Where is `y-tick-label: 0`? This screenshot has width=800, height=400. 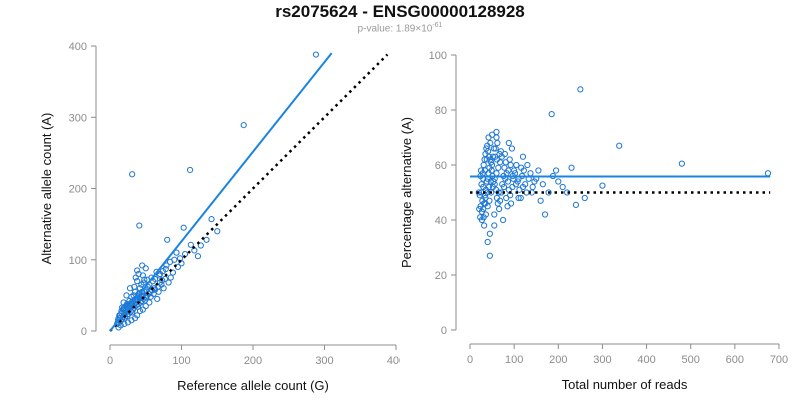
y-tick-label: 0 is located at coordinates (84, 332).